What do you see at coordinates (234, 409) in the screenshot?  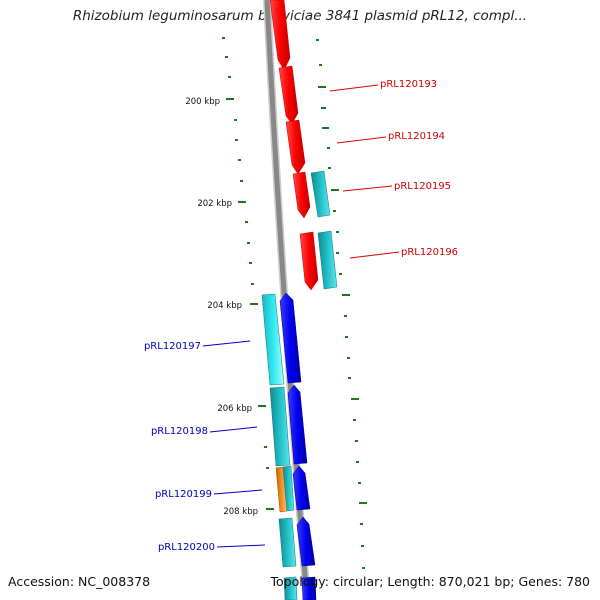 I see `tick-label: 206 kbp` at bounding box center [234, 409].